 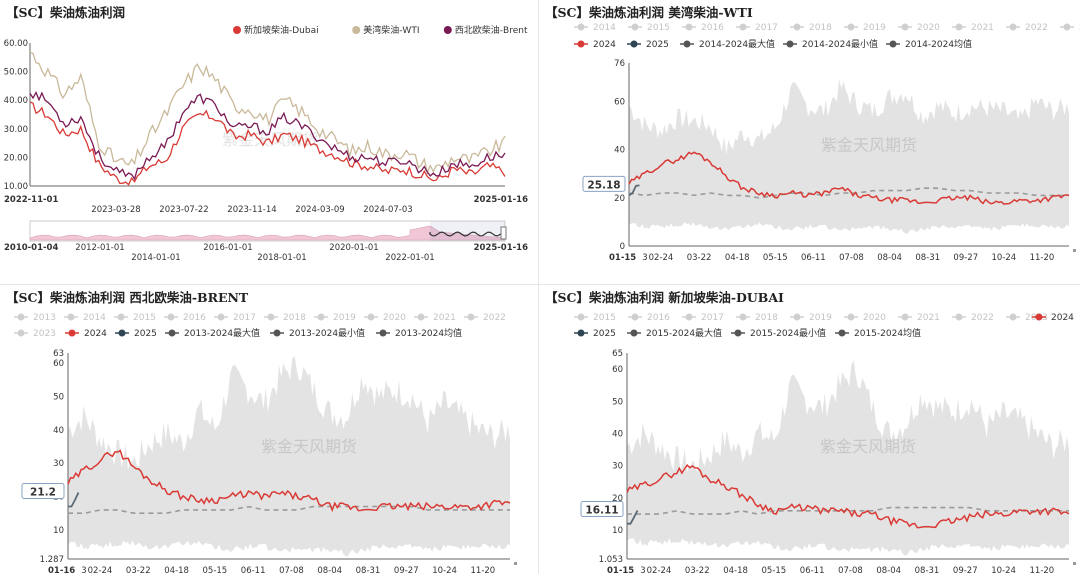 I want to click on legend-label: 2013, so click(x=44, y=318).